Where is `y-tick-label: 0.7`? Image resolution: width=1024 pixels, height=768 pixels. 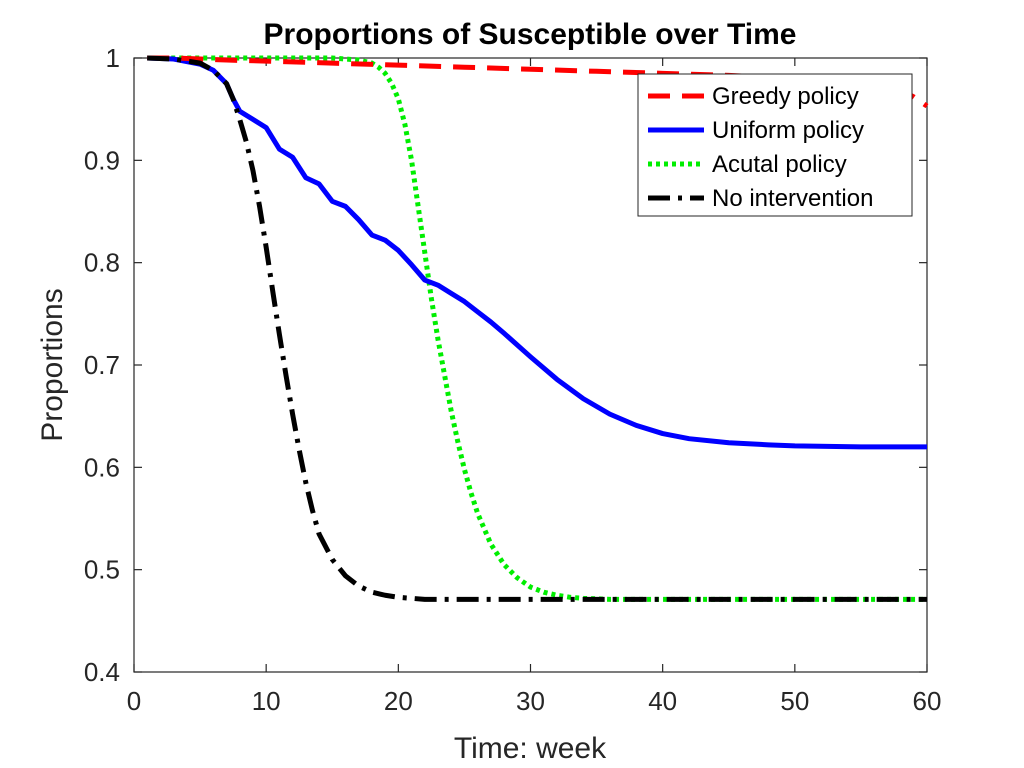 y-tick-label: 0.7 is located at coordinates (102, 365).